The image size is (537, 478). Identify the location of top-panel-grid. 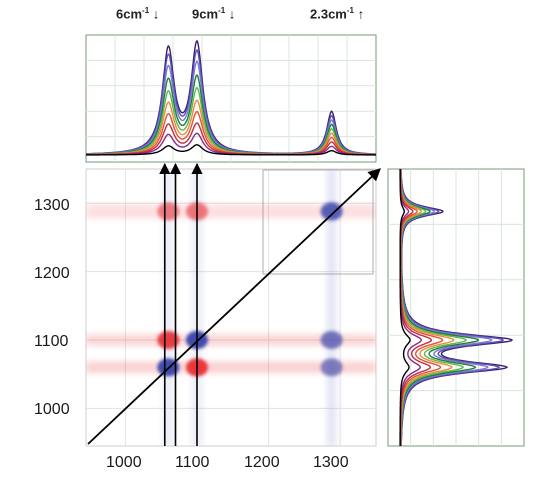
(231, 98).